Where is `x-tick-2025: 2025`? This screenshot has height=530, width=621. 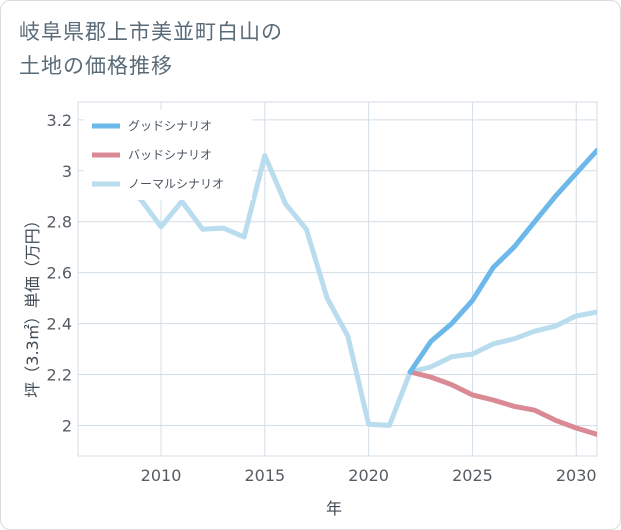 x-tick-2025: 2025 is located at coordinates (472, 475).